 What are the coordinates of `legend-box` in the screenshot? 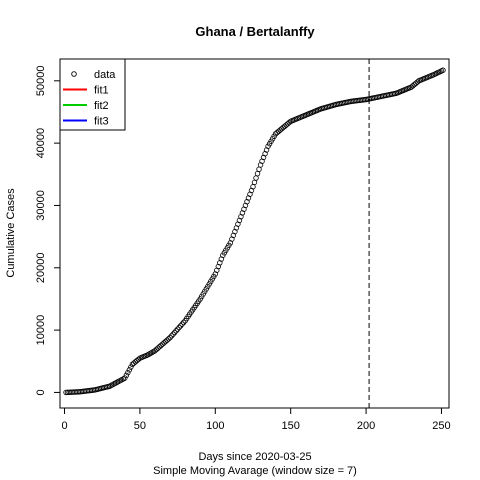 It's located at (92, 94).